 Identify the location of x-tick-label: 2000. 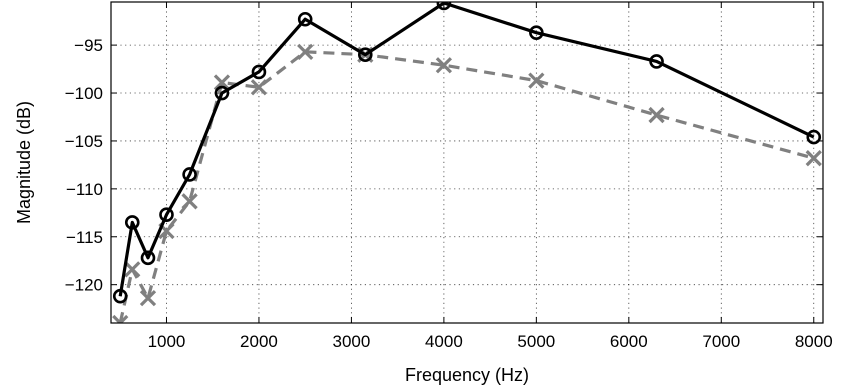
(259, 341).